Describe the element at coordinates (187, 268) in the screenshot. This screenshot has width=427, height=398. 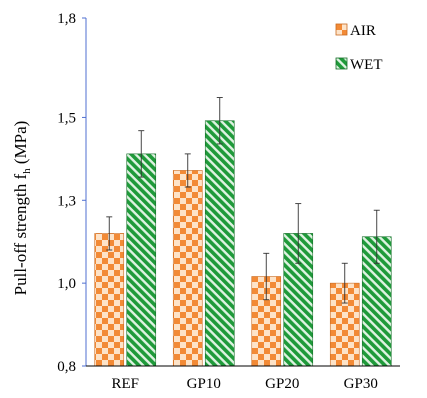
I see `bar-air-gp10` at that location.